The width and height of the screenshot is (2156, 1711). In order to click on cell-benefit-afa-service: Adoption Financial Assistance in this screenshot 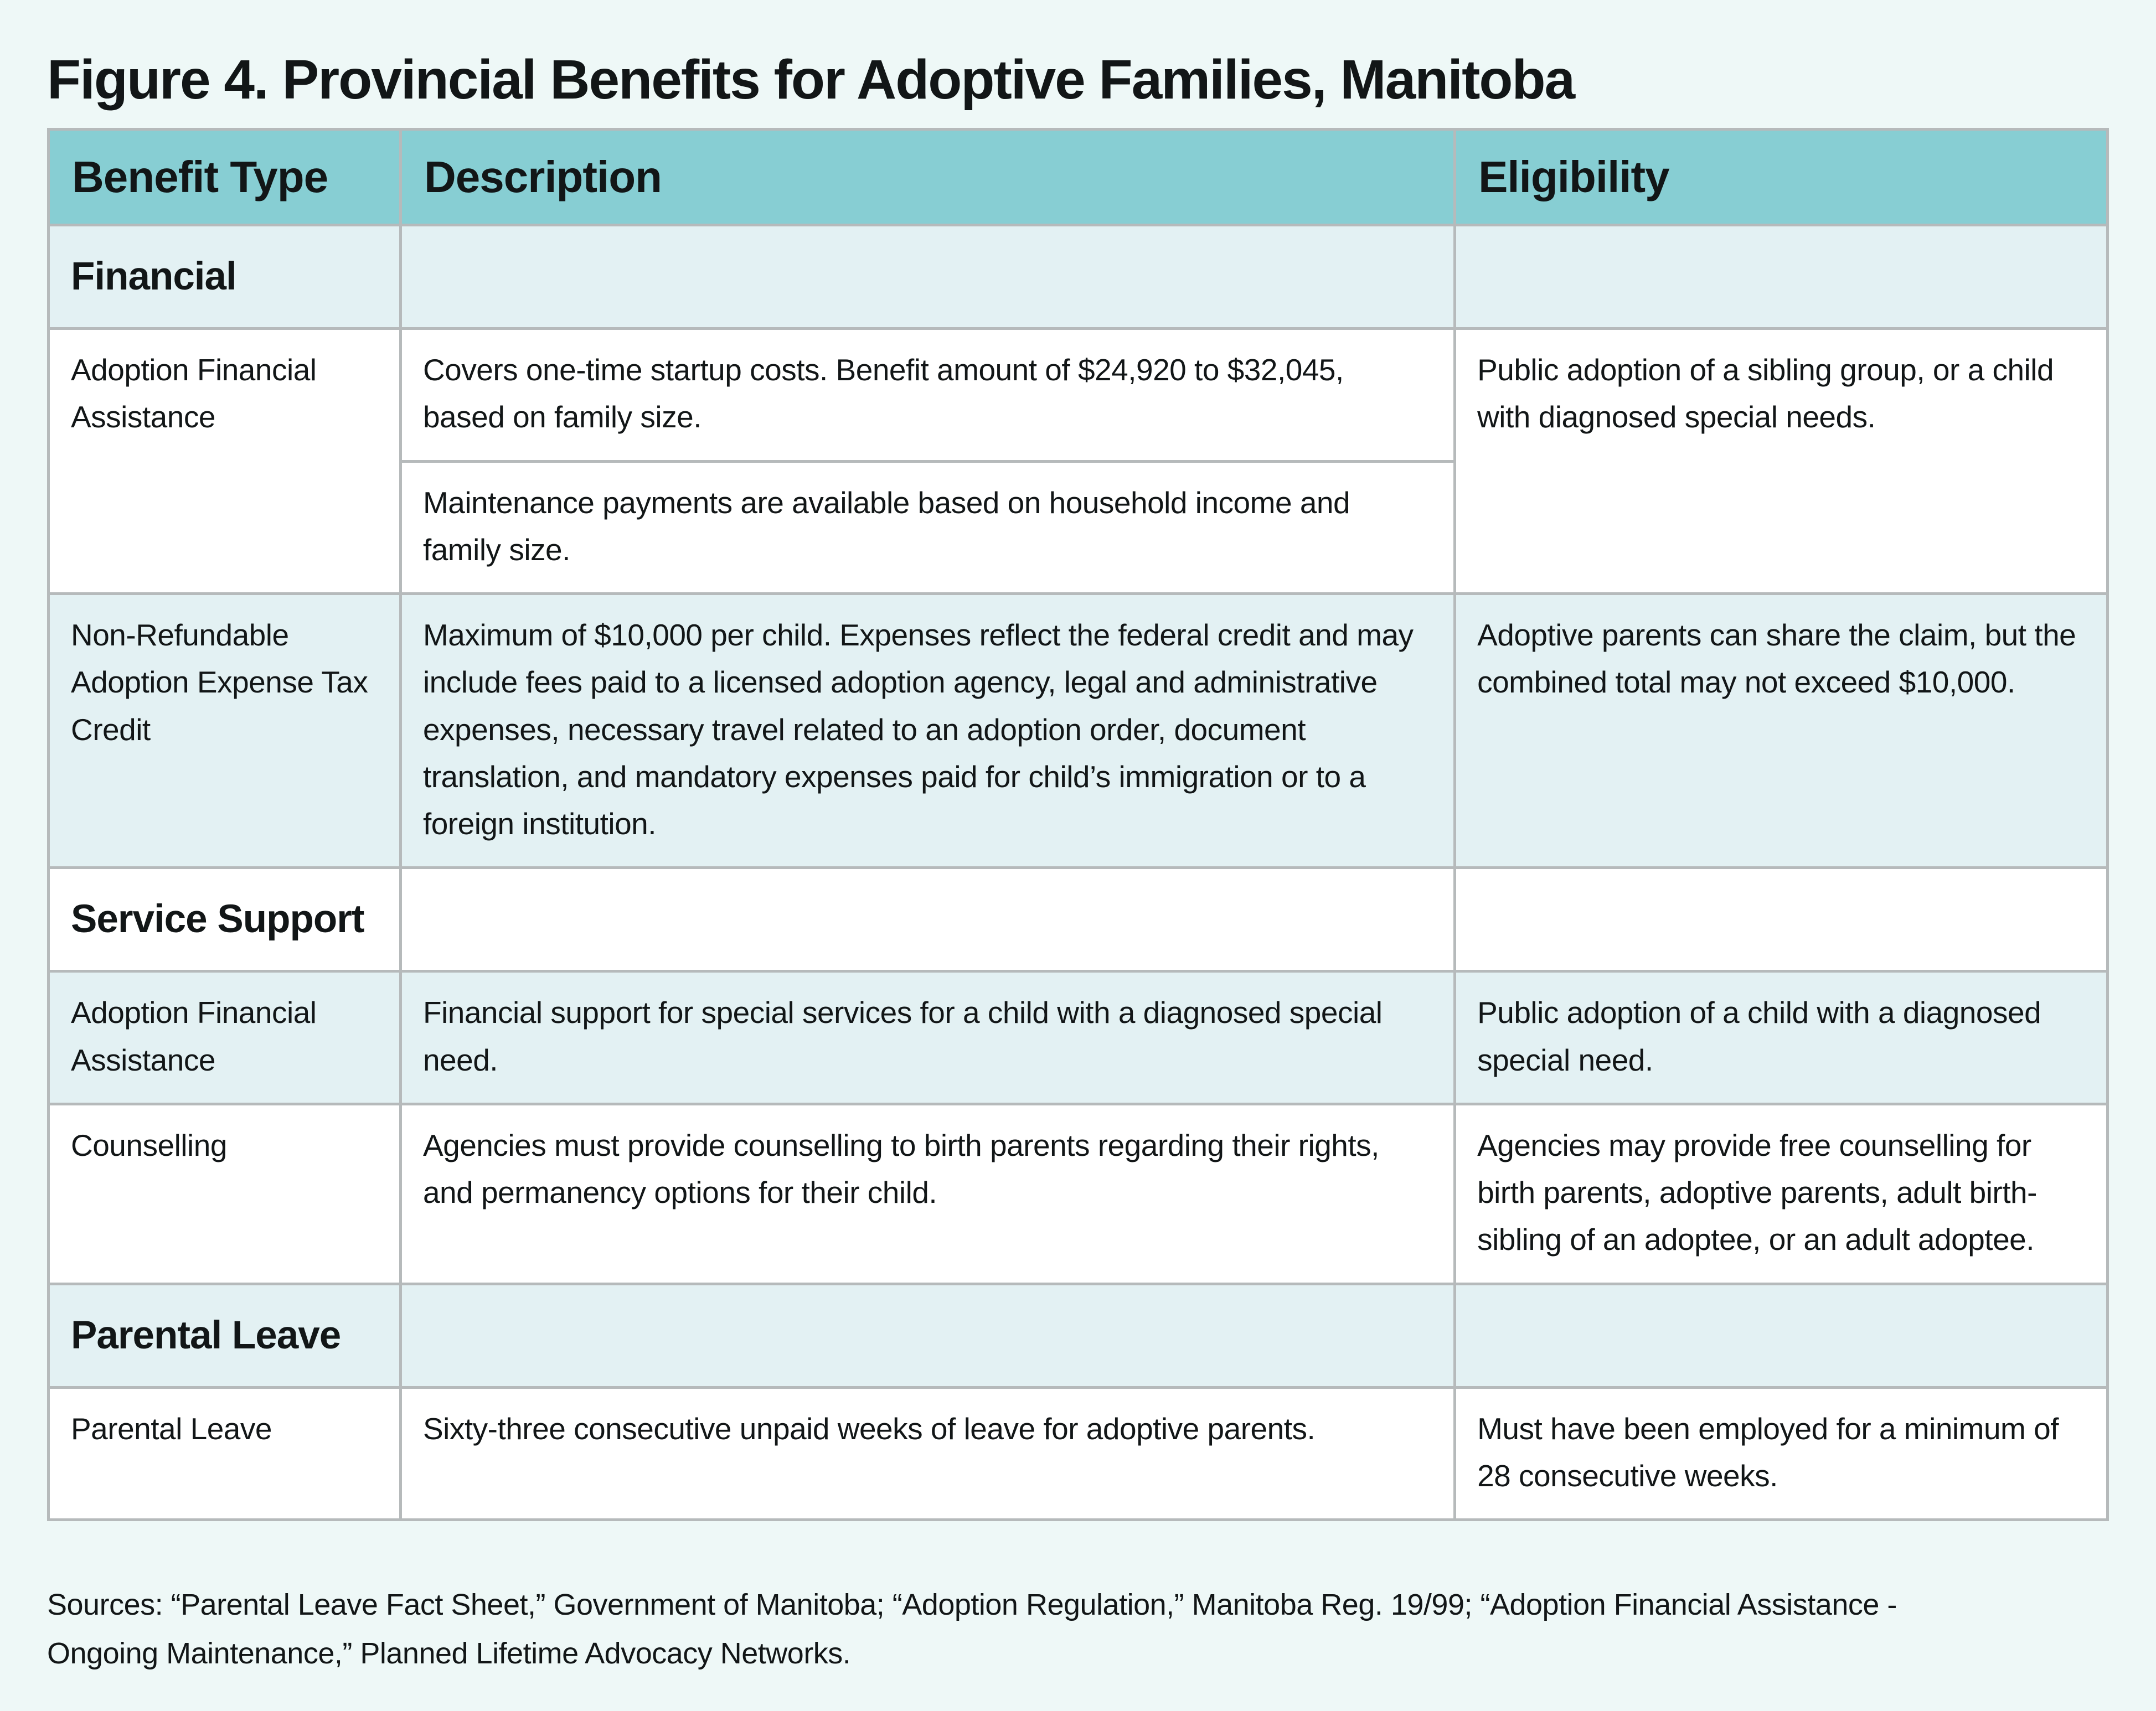, I will do `click(224, 1037)`.